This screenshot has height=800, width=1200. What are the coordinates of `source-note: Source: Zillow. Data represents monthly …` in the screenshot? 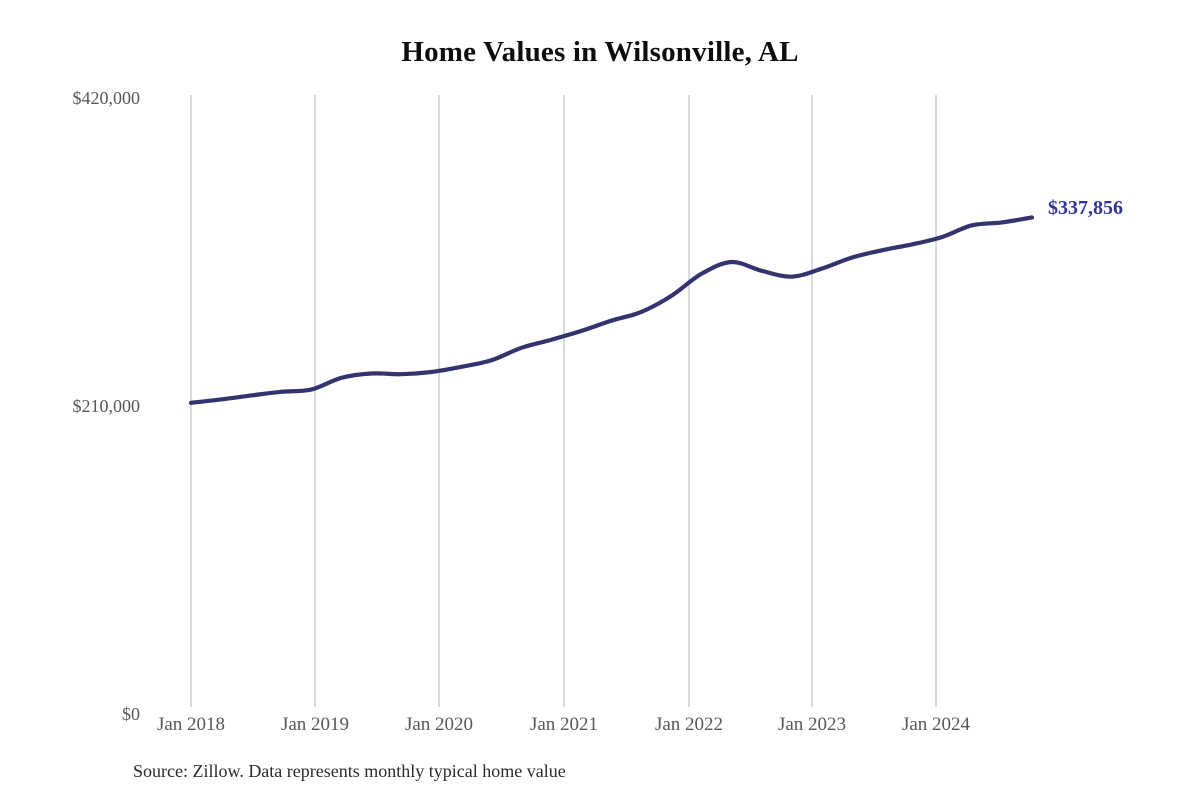 It's located at (349, 771).